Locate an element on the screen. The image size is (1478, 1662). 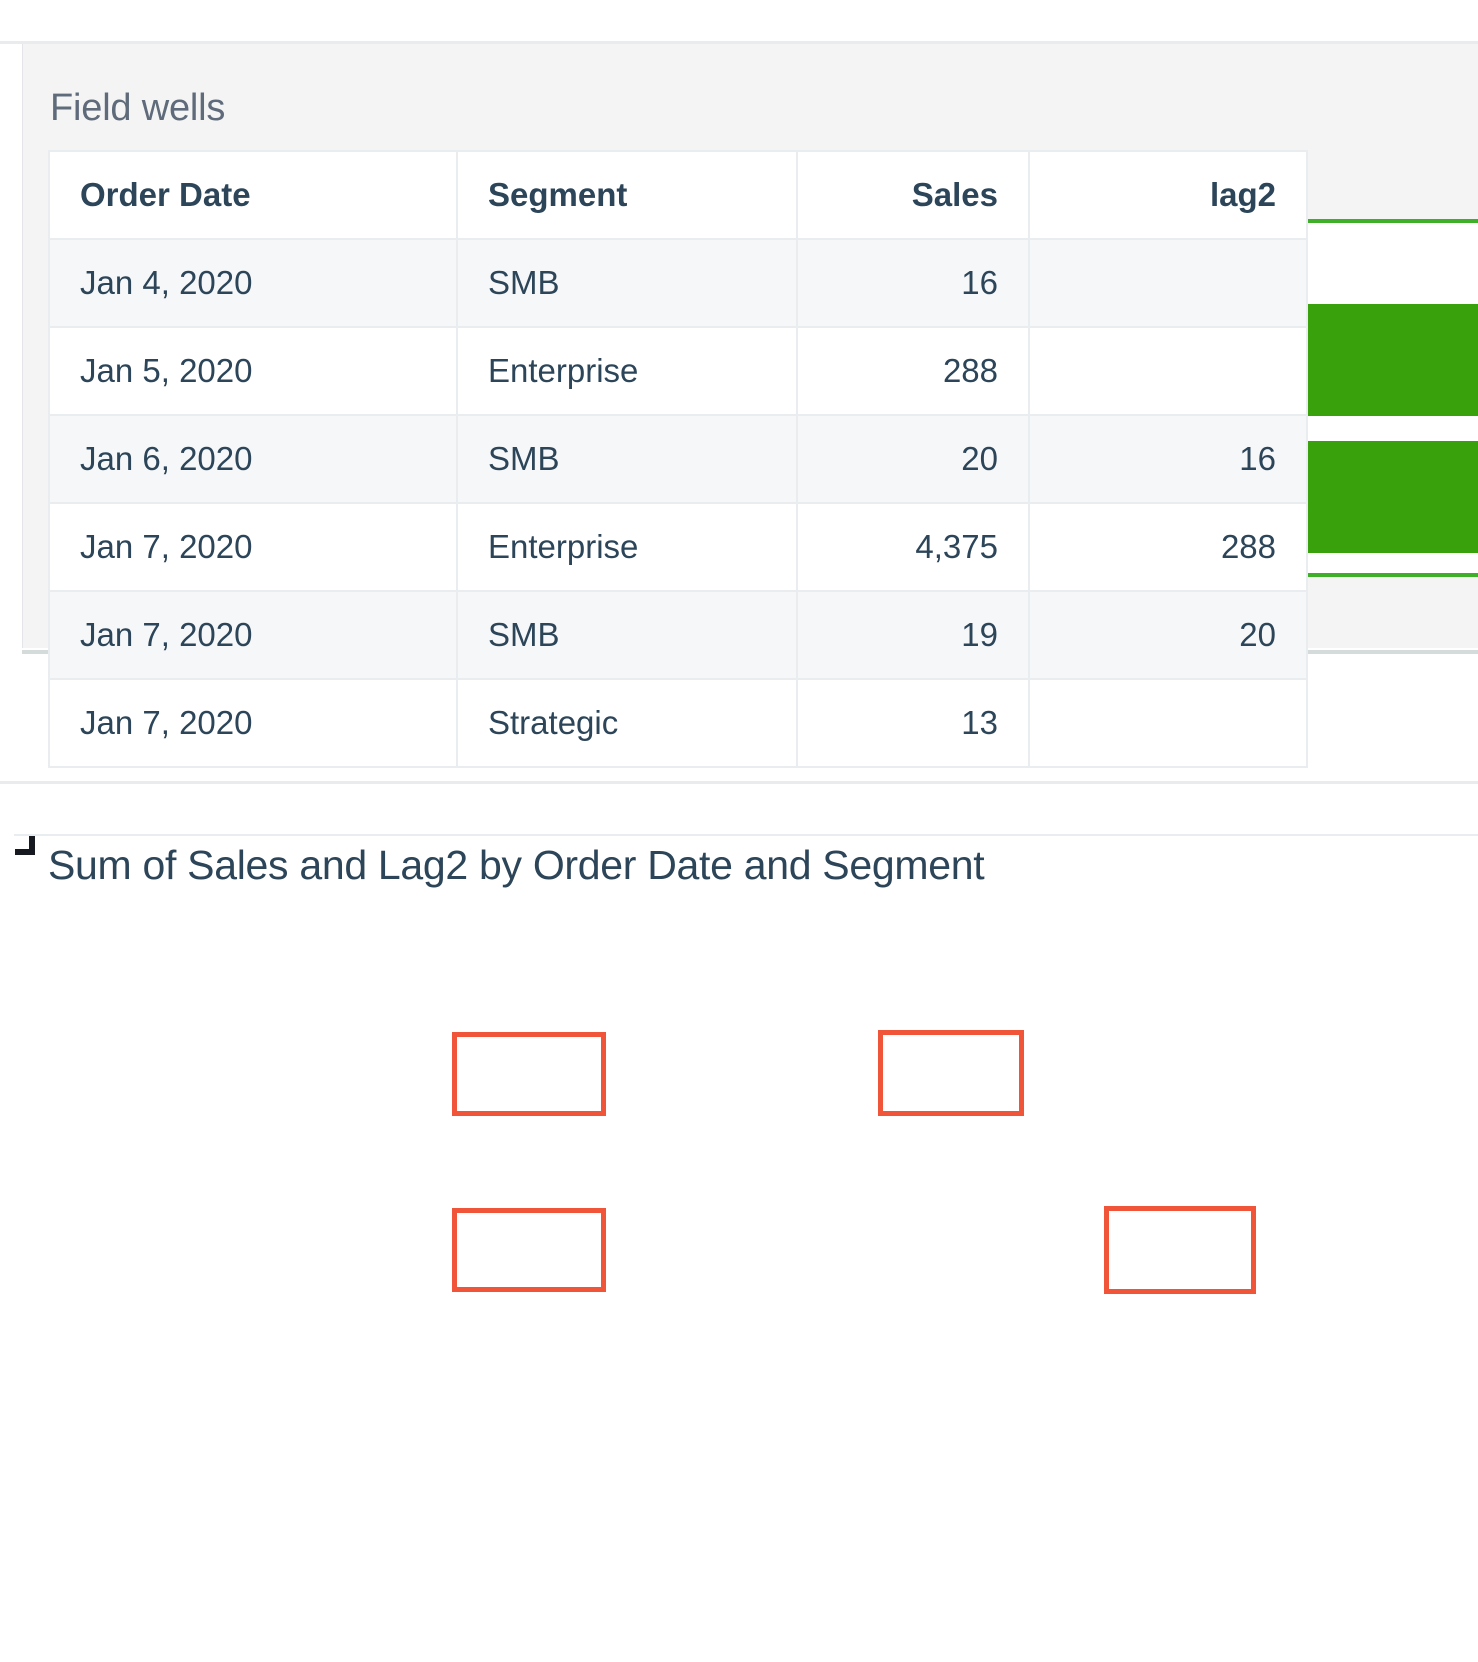
column-header-order-date: Order Date is located at coordinates (253, 195).